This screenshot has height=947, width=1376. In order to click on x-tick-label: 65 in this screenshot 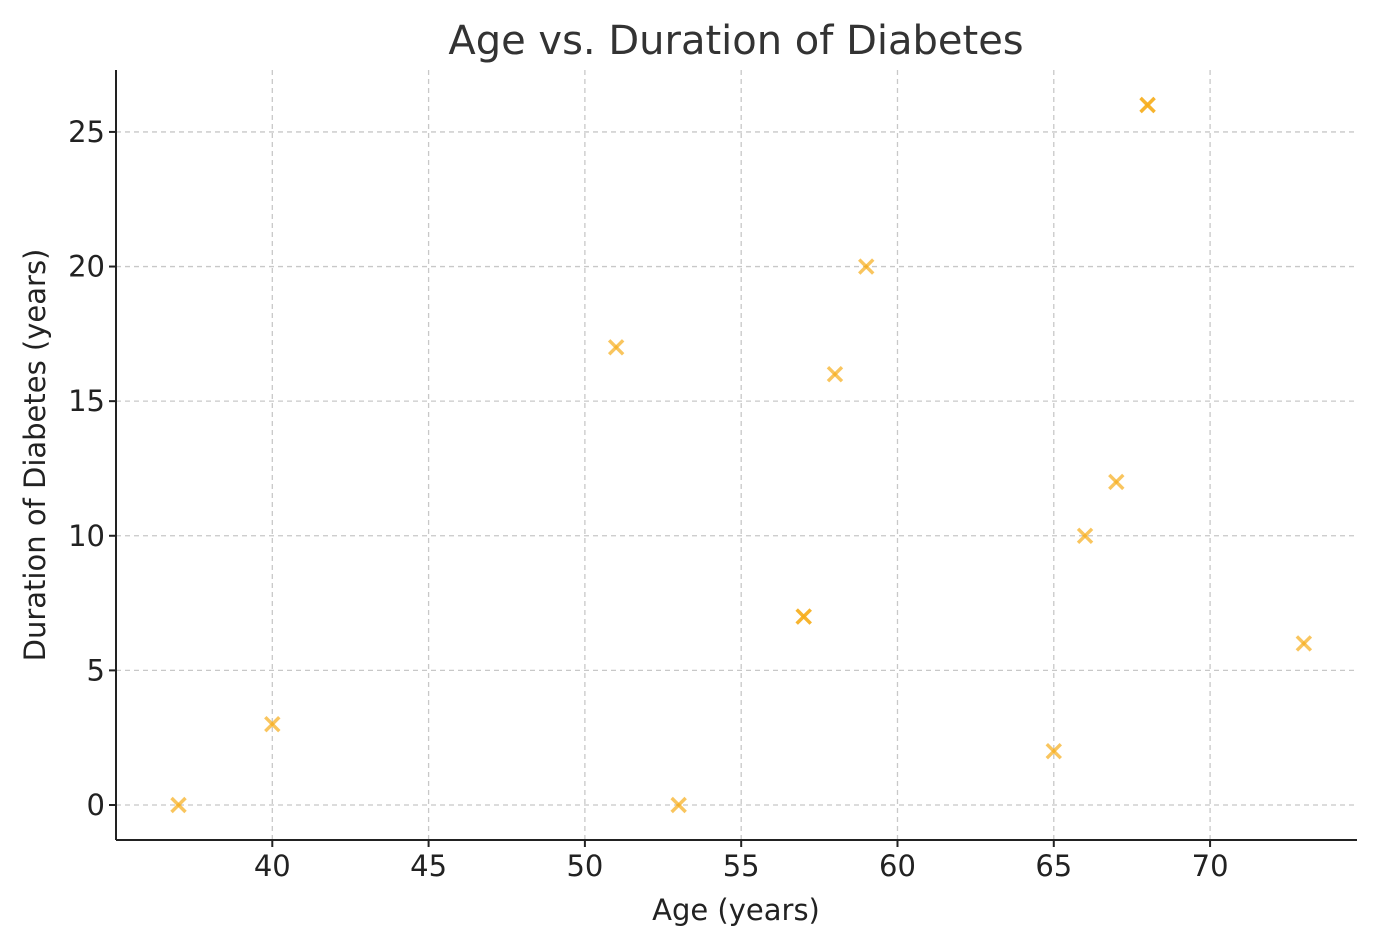, I will do `click(1053, 866)`.